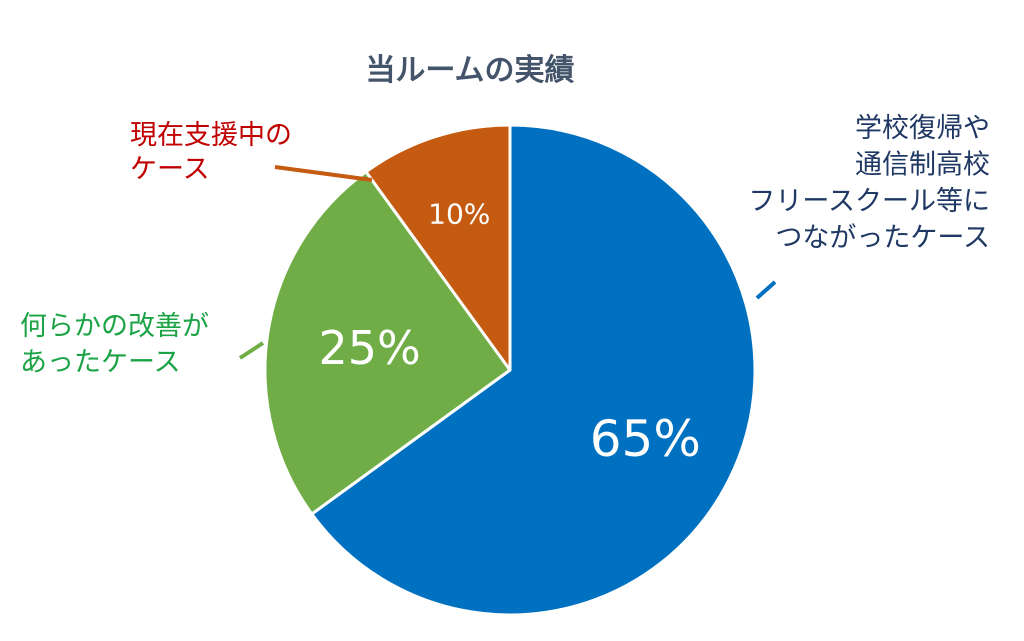 Image resolution: width=1024 pixels, height=641 pixels. Describe the element at coordinates (170, 169) in the screenshot. I see `category-label-line: ケース` at that location.